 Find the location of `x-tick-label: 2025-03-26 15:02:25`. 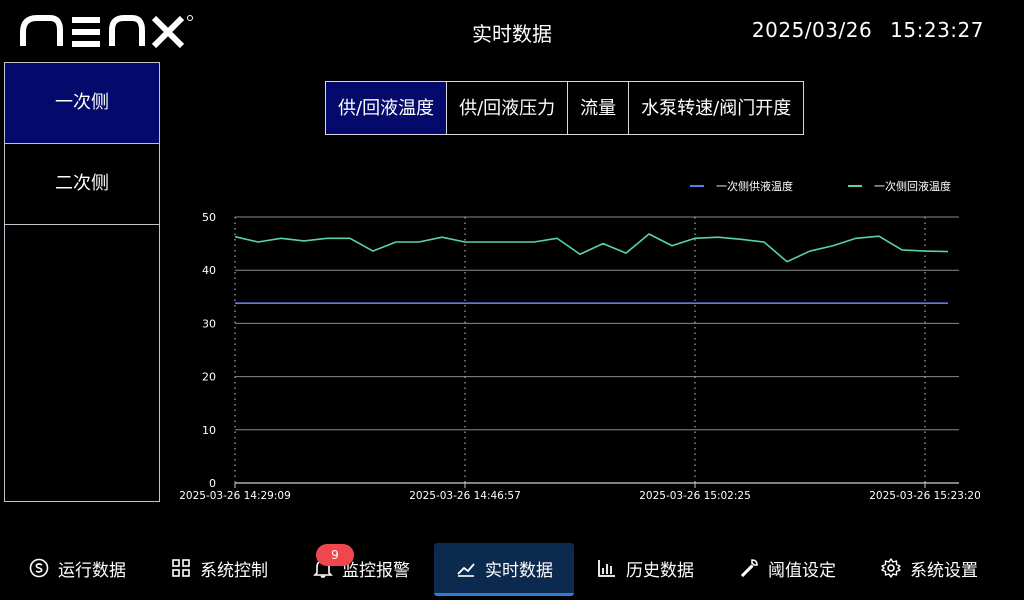

x-tick-label: 2025-03-26 15:02:25 is located at coordinates (695, 496).